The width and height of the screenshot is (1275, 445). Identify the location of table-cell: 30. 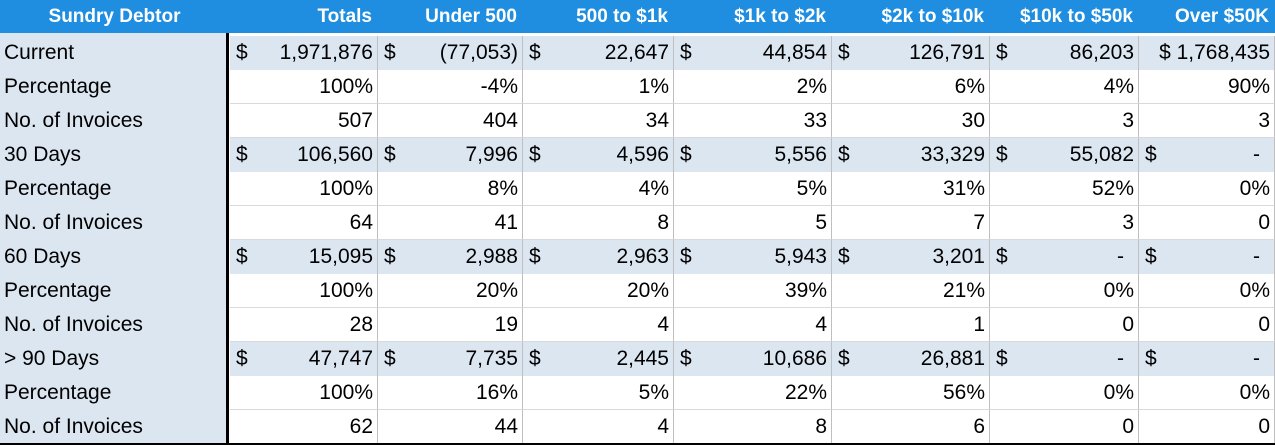
(911, 121).